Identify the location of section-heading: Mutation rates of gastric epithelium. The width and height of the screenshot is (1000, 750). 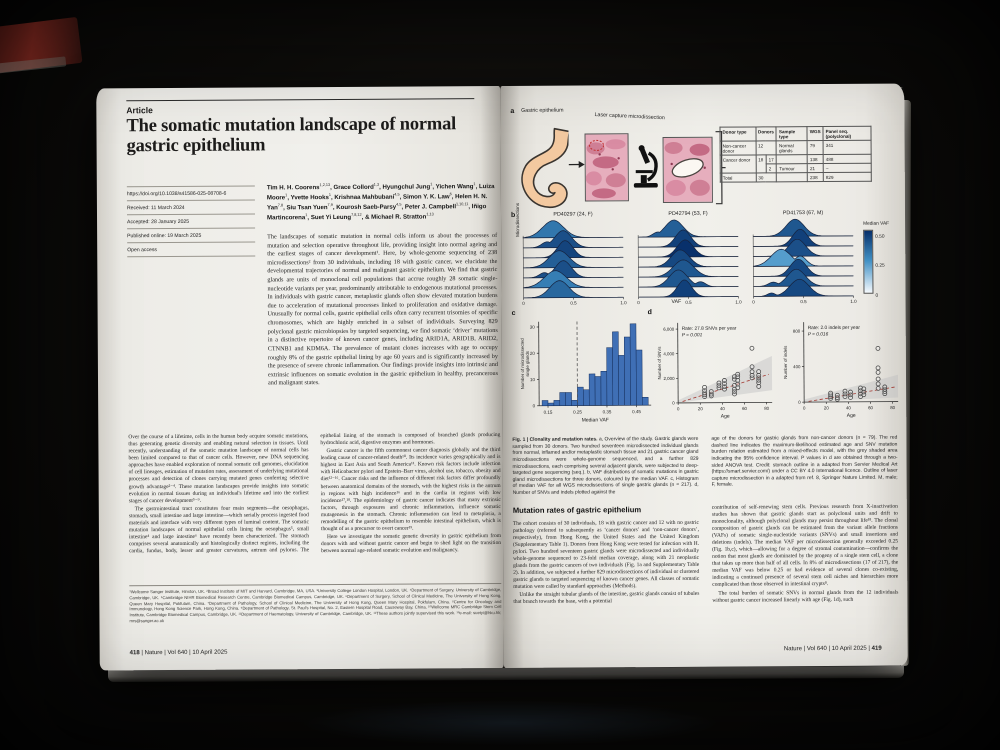
(577, 509).